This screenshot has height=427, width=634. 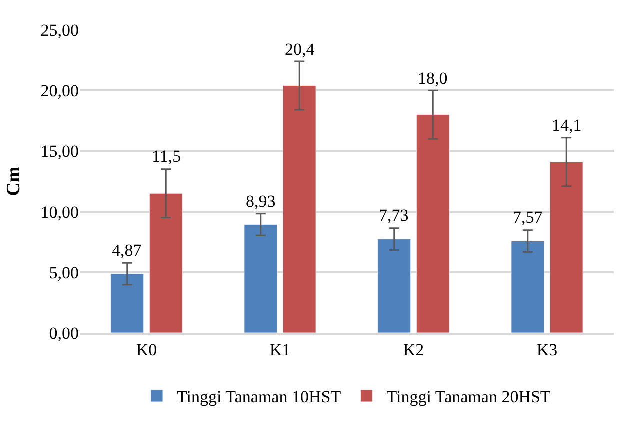 What do you see at coordinates (59, 212) in the screenshot?
I see `y-tick-label: 10,00` at bounding box center [59, 212].